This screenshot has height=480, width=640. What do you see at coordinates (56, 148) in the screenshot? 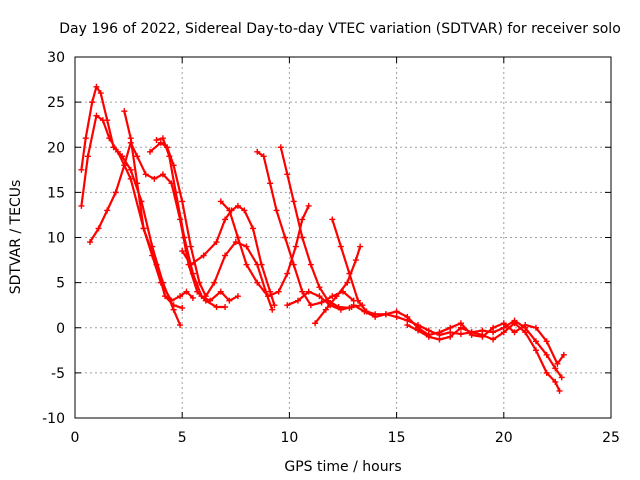
I see `y-tick-label: 20` at bounding box center [56, 148].